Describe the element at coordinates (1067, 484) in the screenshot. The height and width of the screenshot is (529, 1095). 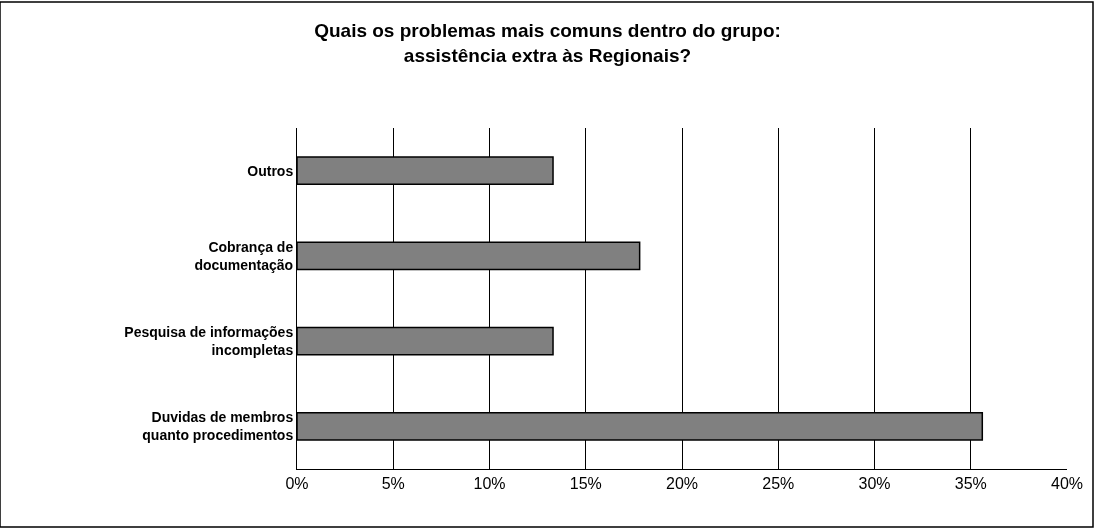
I see `x-tick-label: 40%` at that location.